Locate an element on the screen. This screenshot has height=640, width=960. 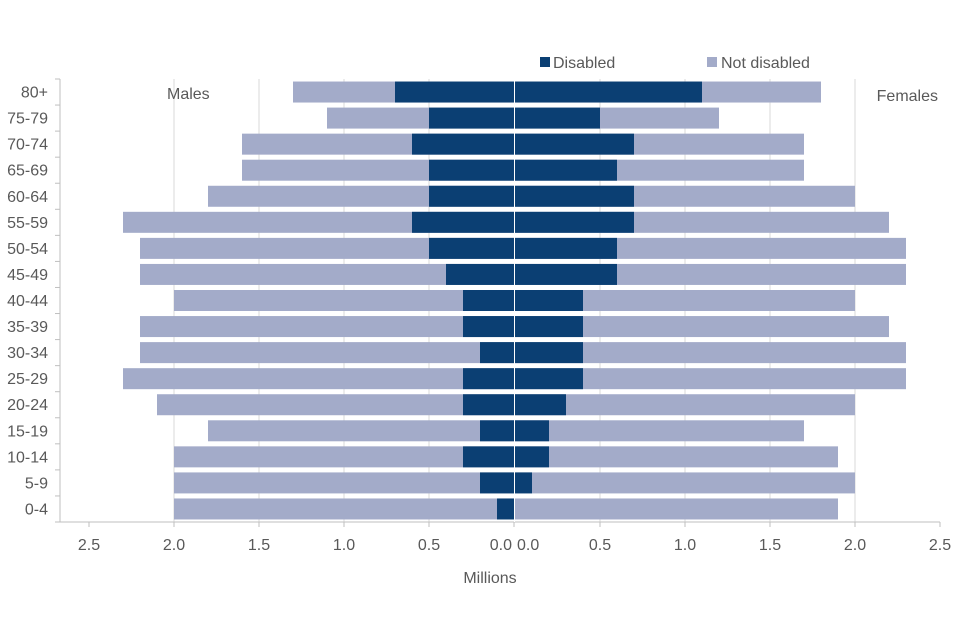
category-label-80+: 80+ is located at coordinates (34, 93).